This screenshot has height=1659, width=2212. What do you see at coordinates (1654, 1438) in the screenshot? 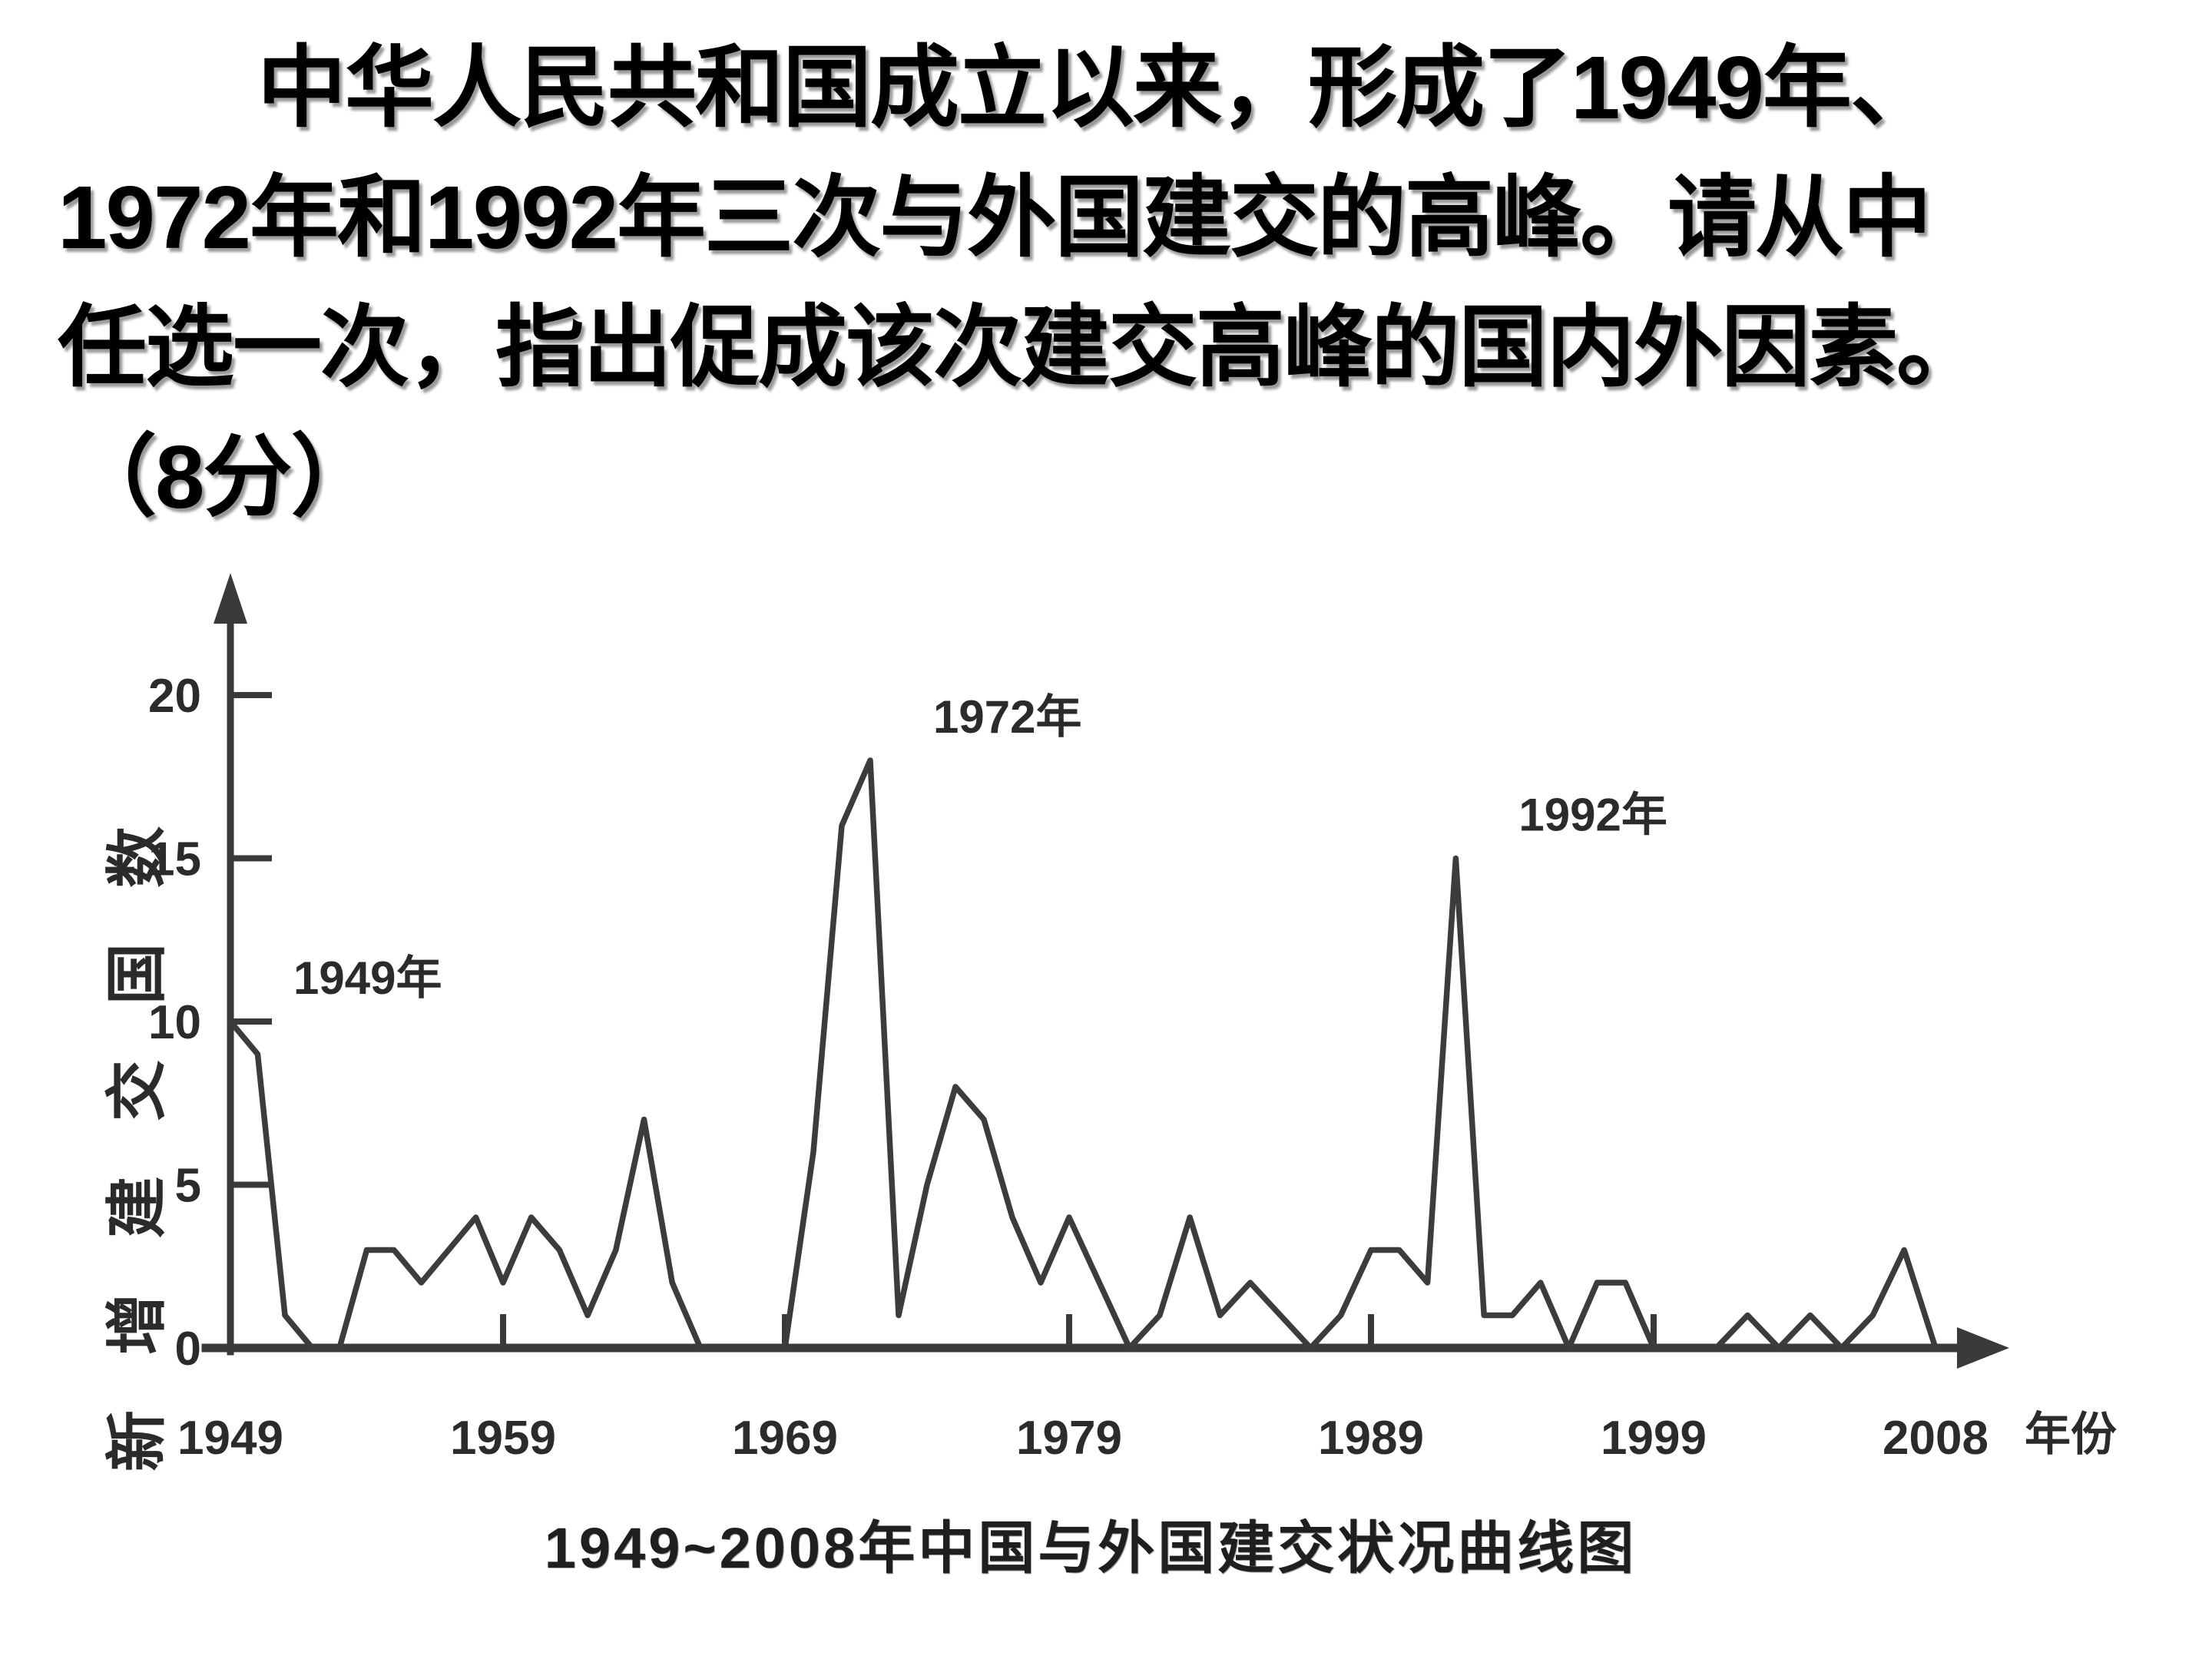
I see `x-tick-label: 1999` at bounding box center [1654, 1438].